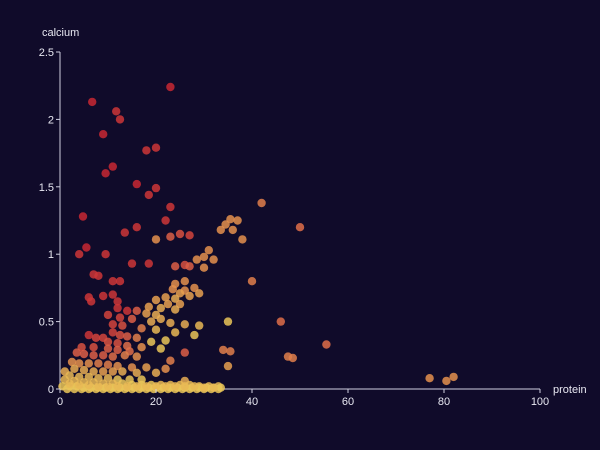 The image size is (600, 450). What do you see at coordinates (46, 53) in the screenshot?
I see `y-tick-label: 2.5` at bounding box center [46, 53].